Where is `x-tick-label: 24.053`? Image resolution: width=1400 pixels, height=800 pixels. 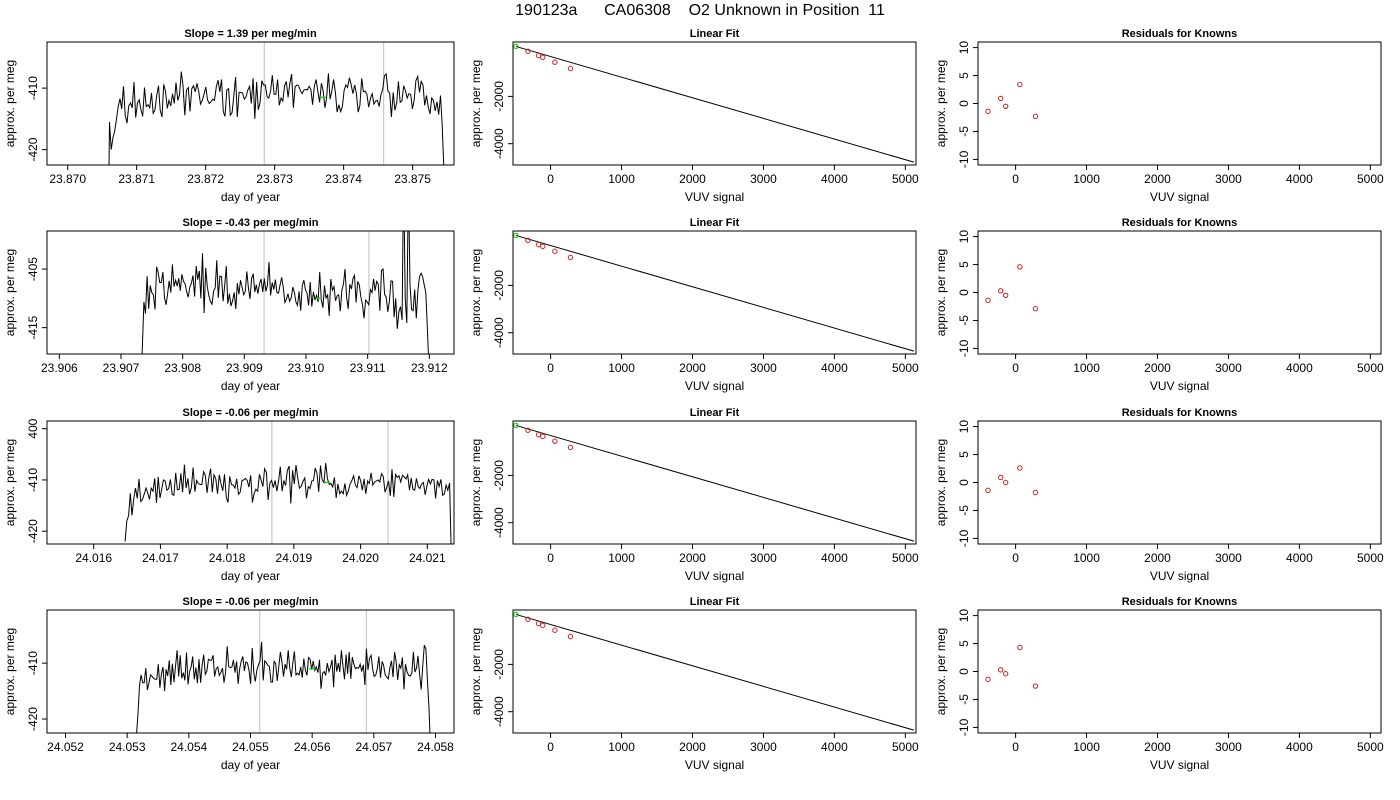
x-tick-label: 24.053 is located at coordinates (127, 747).